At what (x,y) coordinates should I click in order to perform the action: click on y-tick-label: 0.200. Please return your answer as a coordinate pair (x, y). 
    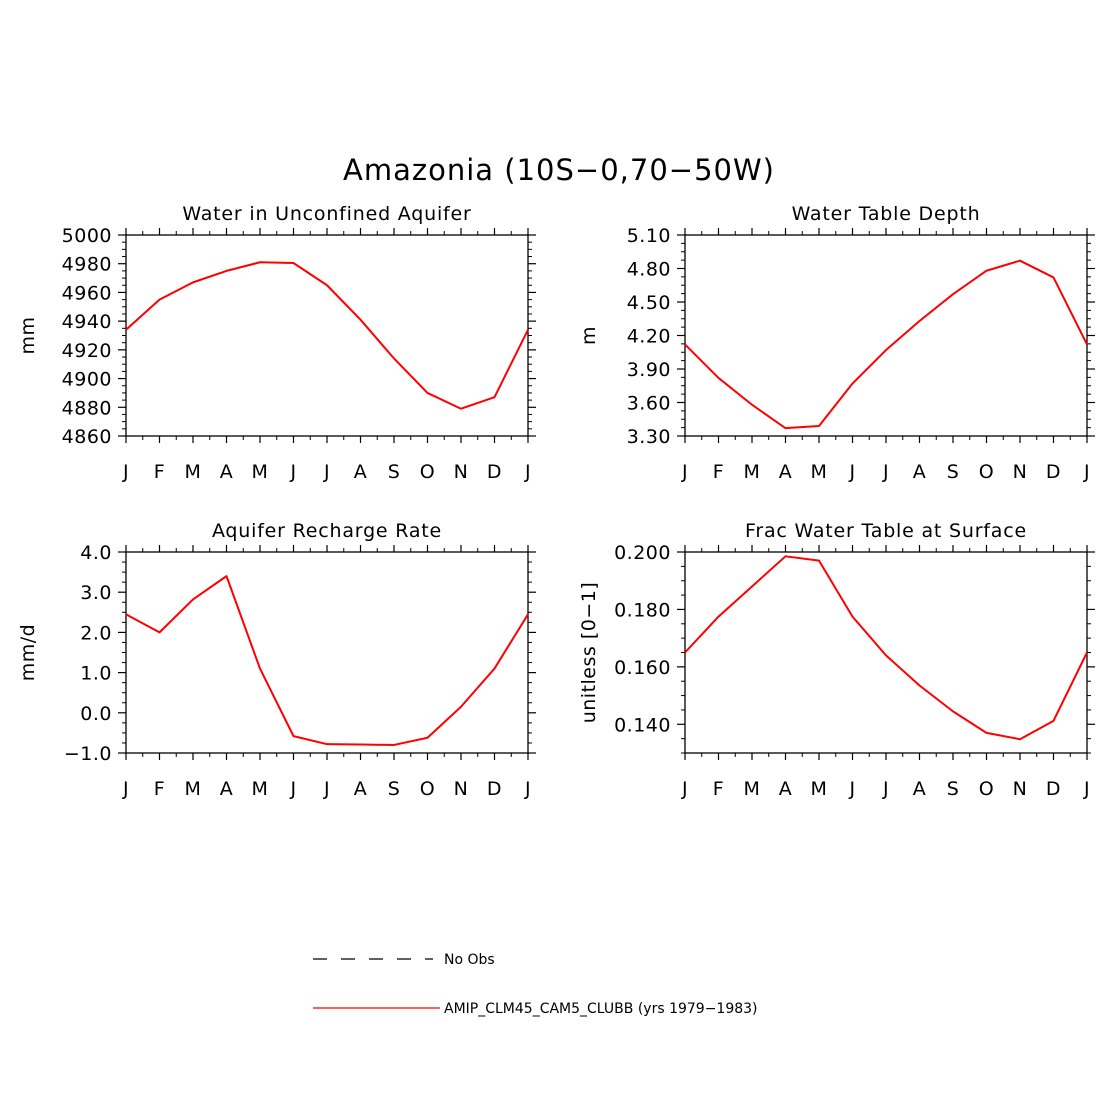
    Looking at the image, I should click on (642, 553).